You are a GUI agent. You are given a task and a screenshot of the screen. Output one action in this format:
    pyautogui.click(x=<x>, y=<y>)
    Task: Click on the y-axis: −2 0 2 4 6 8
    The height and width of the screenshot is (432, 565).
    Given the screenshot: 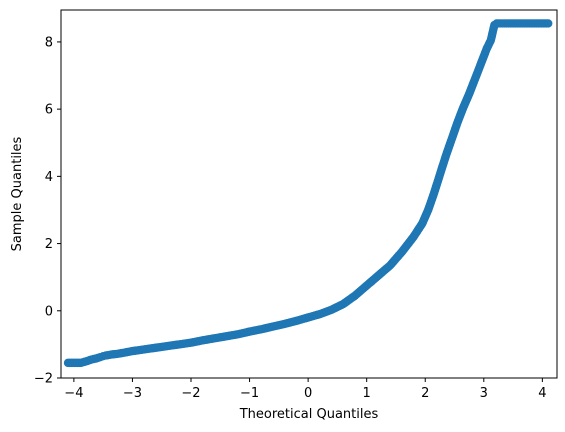 What is the action you would take?
    pyautogui.click(x=47, y=211)
    